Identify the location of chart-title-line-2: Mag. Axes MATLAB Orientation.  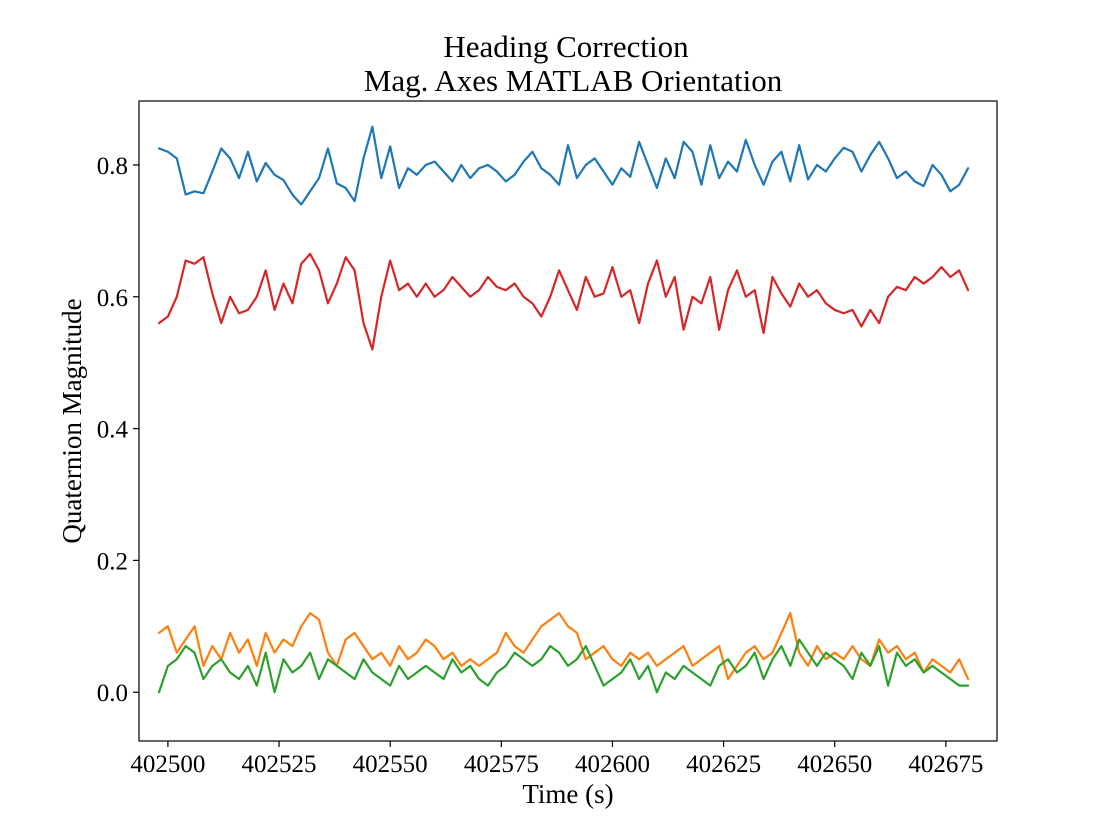
(573, 80).